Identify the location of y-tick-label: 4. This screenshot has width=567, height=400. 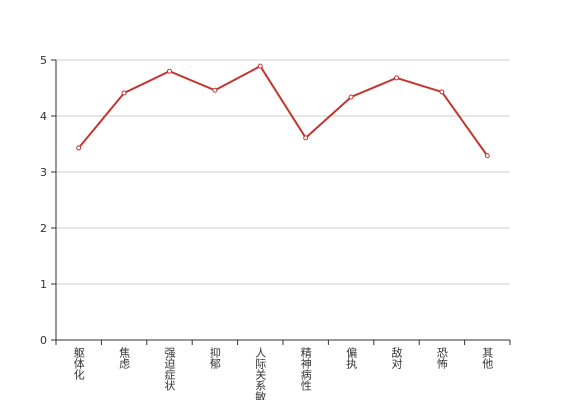
(43, 116).